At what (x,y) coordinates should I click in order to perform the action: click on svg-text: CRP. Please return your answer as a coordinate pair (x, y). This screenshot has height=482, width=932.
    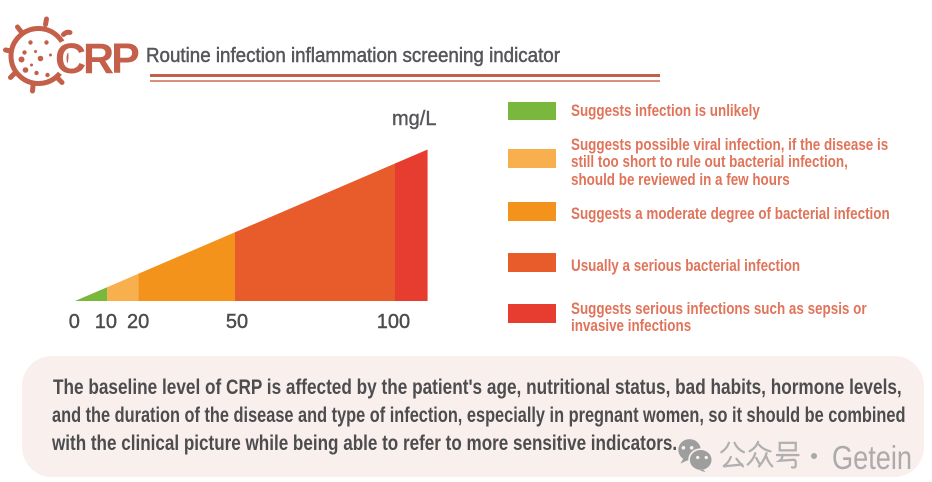
    Looking at the image, I should click on (97, 59).